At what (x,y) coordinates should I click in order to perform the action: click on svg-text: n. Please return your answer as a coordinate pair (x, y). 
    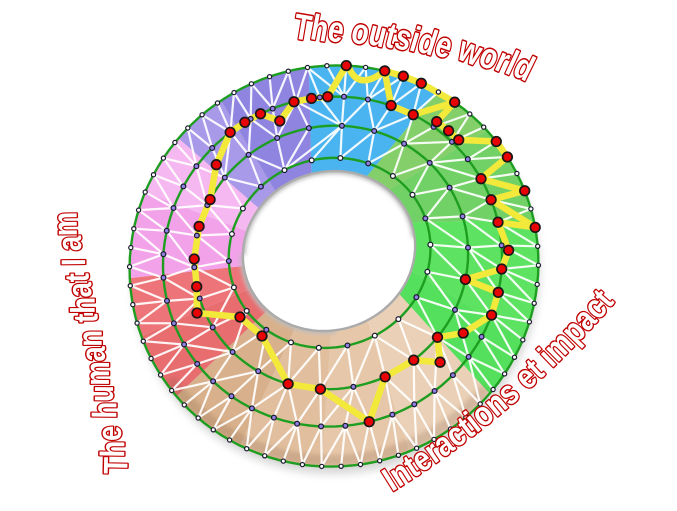
    Looking at the image, I should click on (90, 338).